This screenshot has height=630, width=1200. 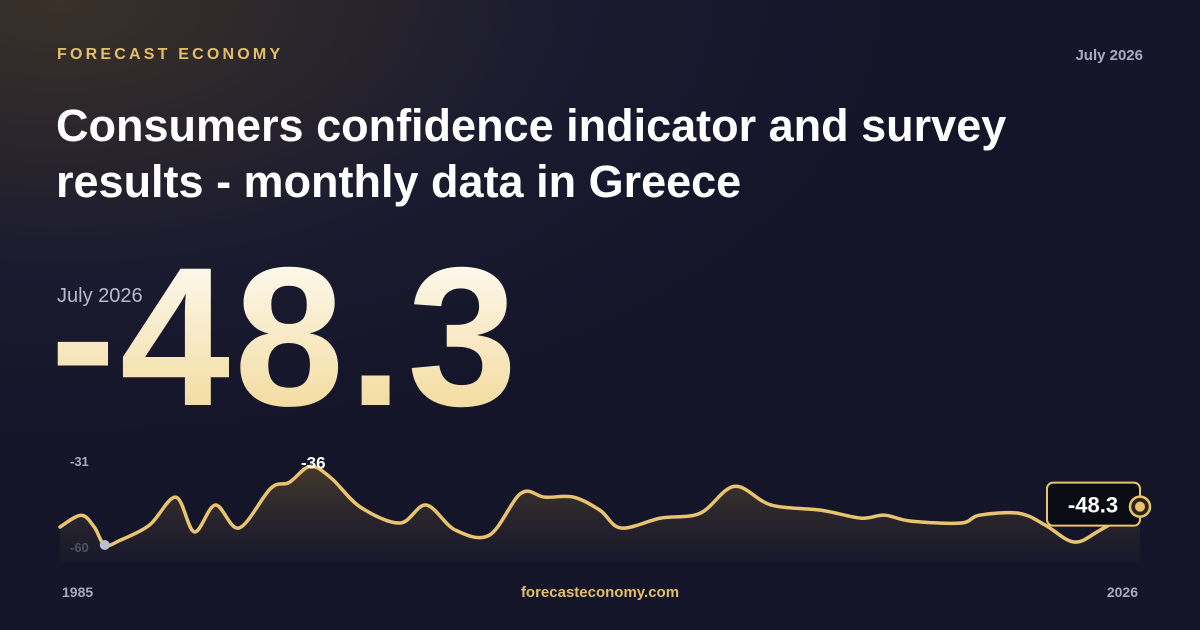 I want to click on brand: FORECAST ECONOMY, so click(x=170, y=54).